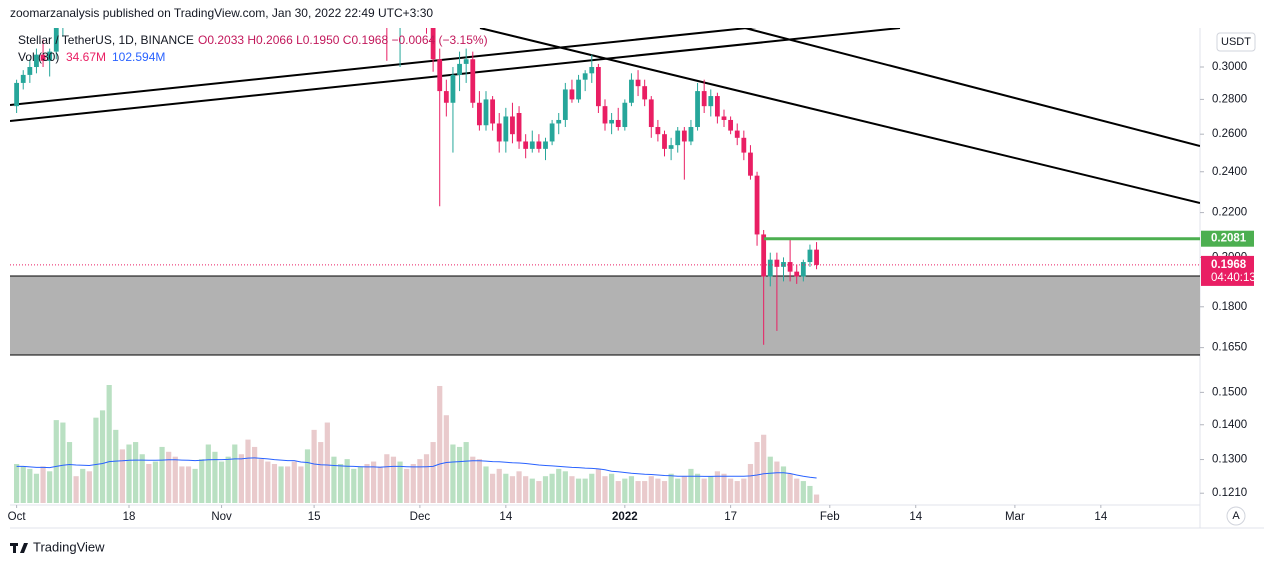 Image resolution: width=1280 pixels, height=566 pixels. I want to click on symbol: Stellar / TetherUS, 1D, BINANCE, so click(106, 40).